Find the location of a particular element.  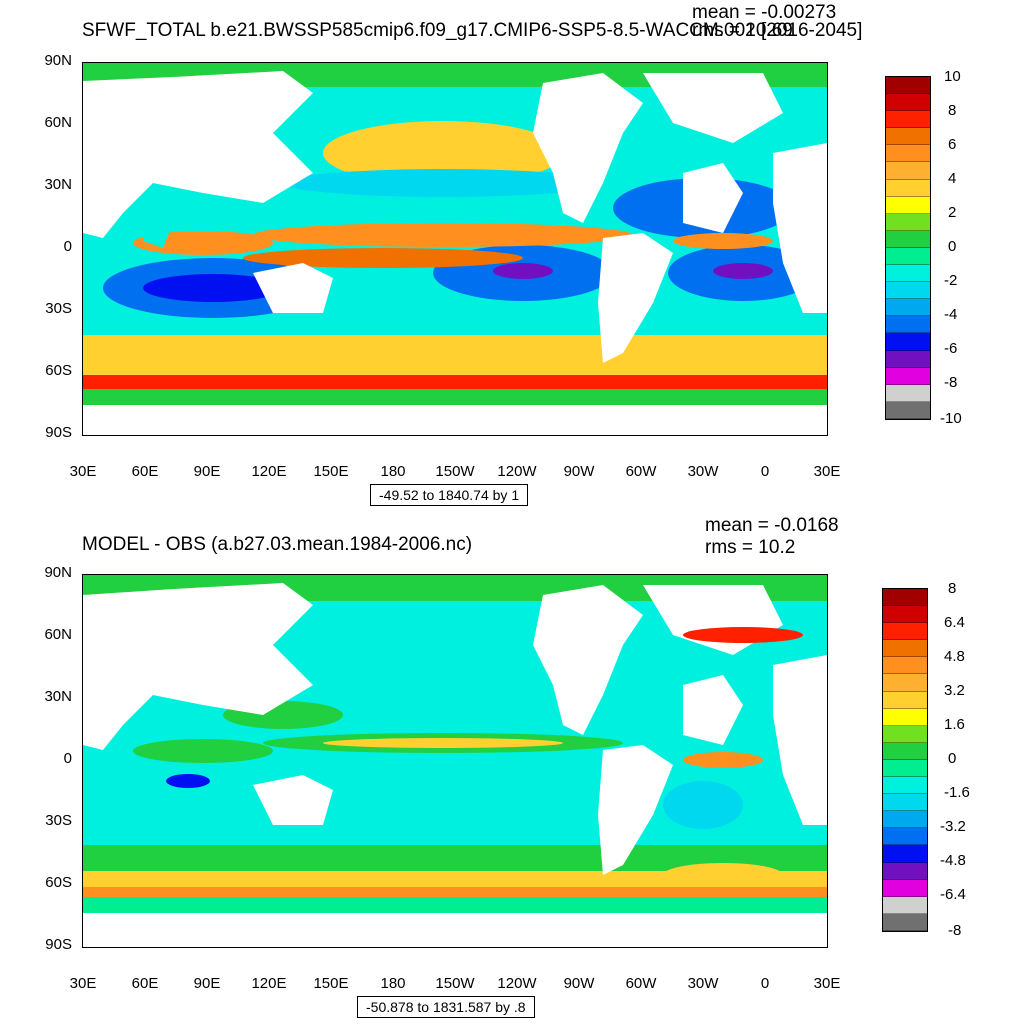

contour-range-box: -49.52 to 1840.74 by 1 is located at coordinates (449, 495).